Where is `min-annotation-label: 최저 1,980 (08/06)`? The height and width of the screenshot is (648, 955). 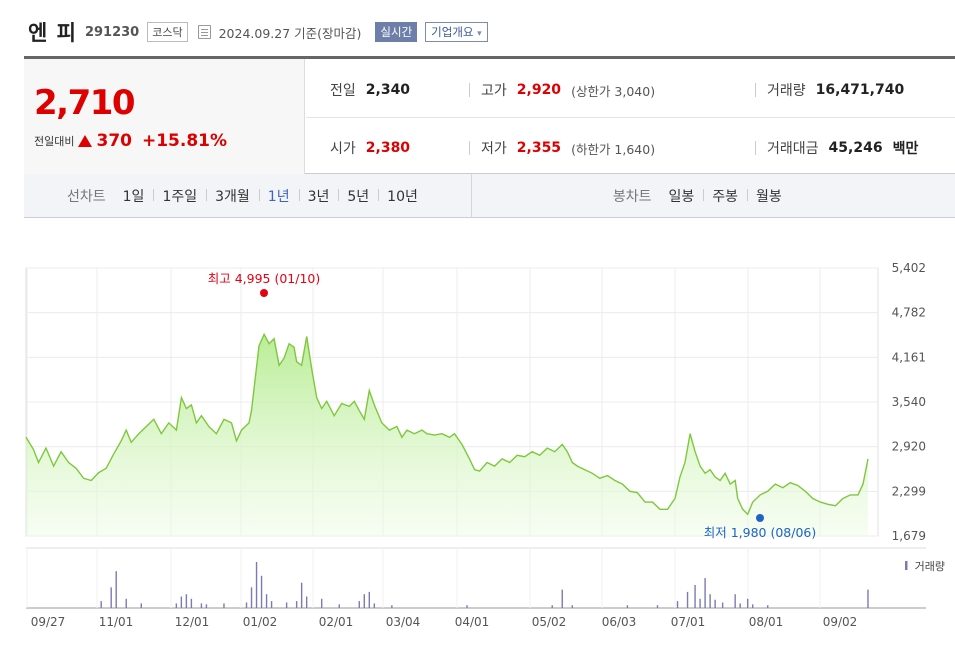
min-annotation-label: 최저 1,980 (08/06) is located at coordinates (760, 532).